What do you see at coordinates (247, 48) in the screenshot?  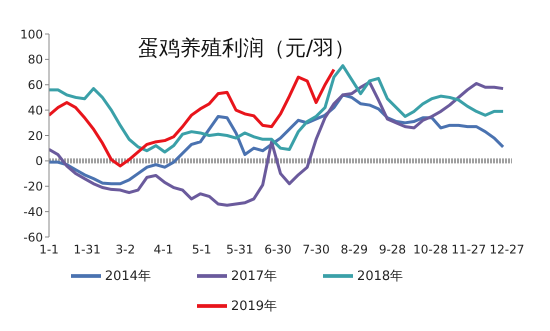 I see `chart-title: 蛋鸡养殖利润（元/羽）` at bounding box center [247, 48].